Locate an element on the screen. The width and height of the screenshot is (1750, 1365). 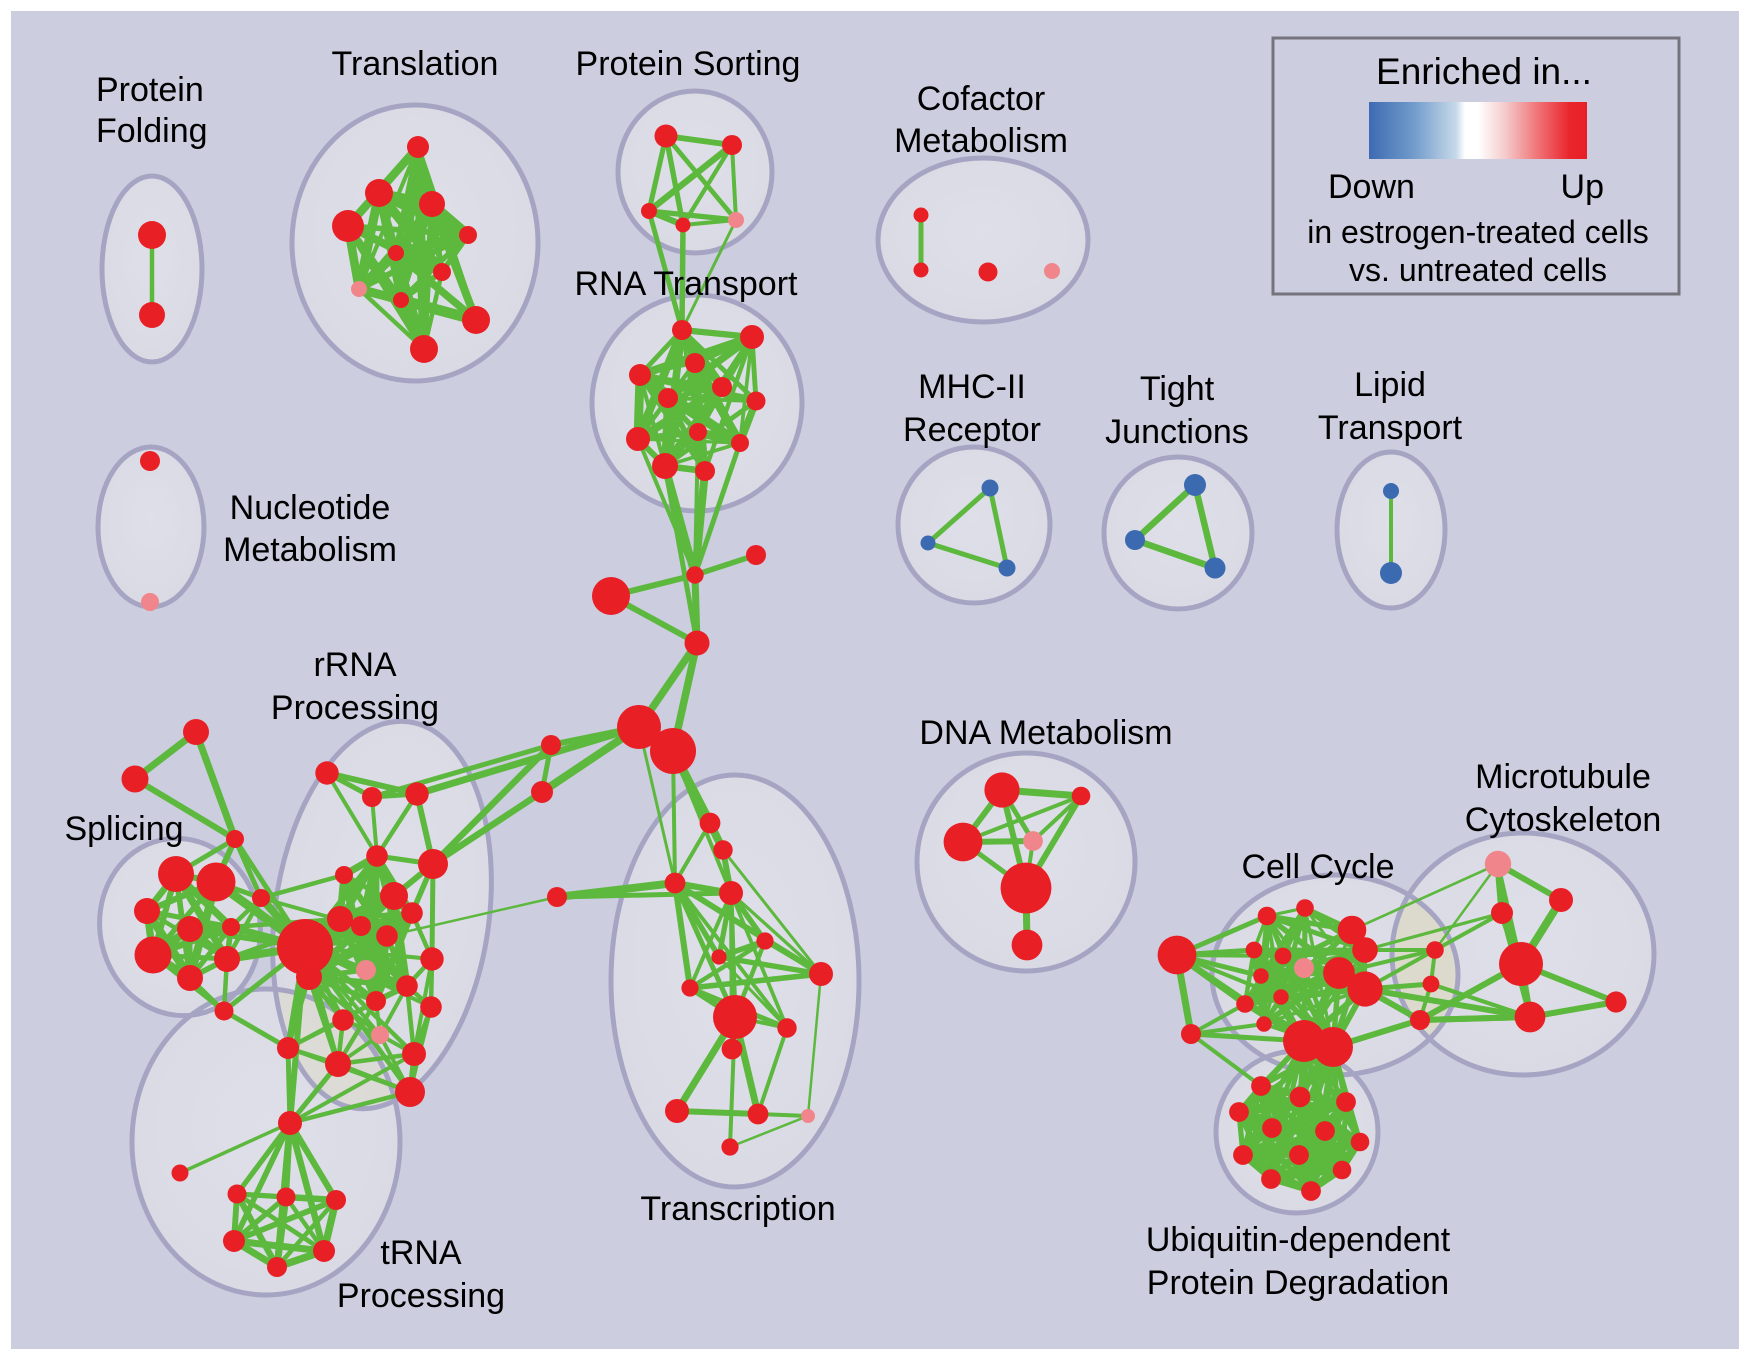
svg-text: tRNA is located at coordinates (421, 1253).